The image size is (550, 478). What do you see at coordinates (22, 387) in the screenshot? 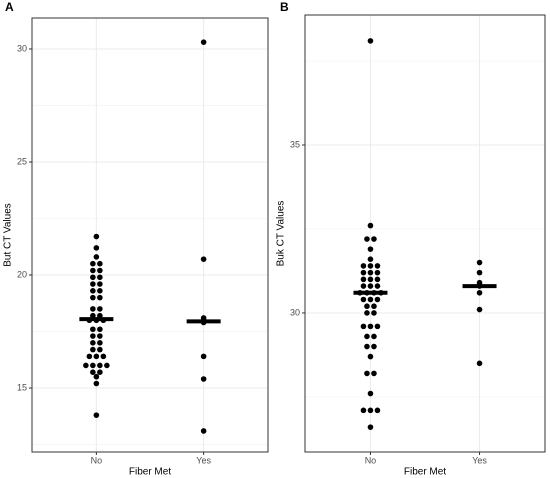
I see `y-tick-label: 15` at bounding box center [22, 387].